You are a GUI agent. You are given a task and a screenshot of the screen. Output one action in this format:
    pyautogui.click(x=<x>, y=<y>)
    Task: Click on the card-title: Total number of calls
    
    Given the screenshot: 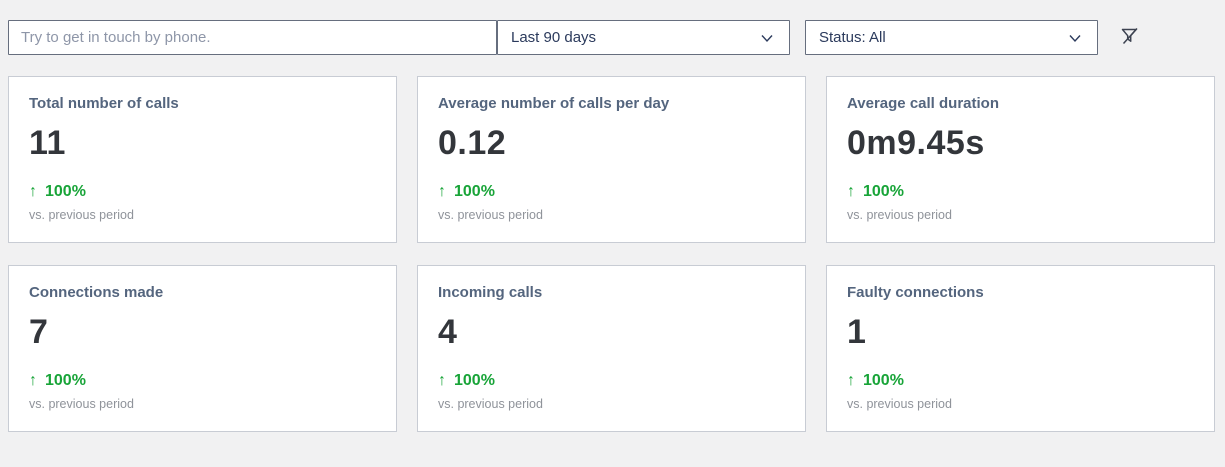 What is the action you would take?
    pyautogui.click(x=104, y=103)
    